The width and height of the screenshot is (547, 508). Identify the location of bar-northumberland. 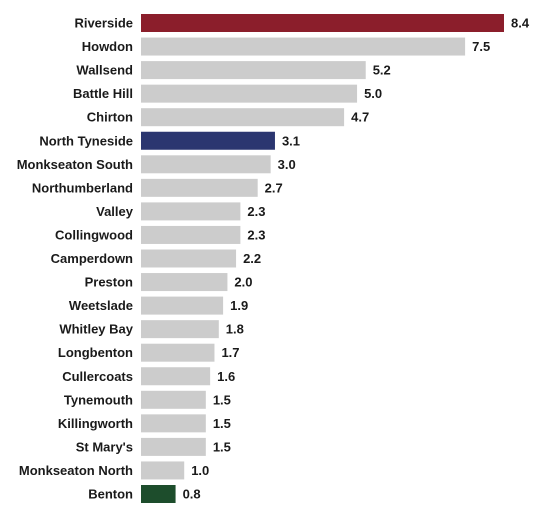
(199, 187).